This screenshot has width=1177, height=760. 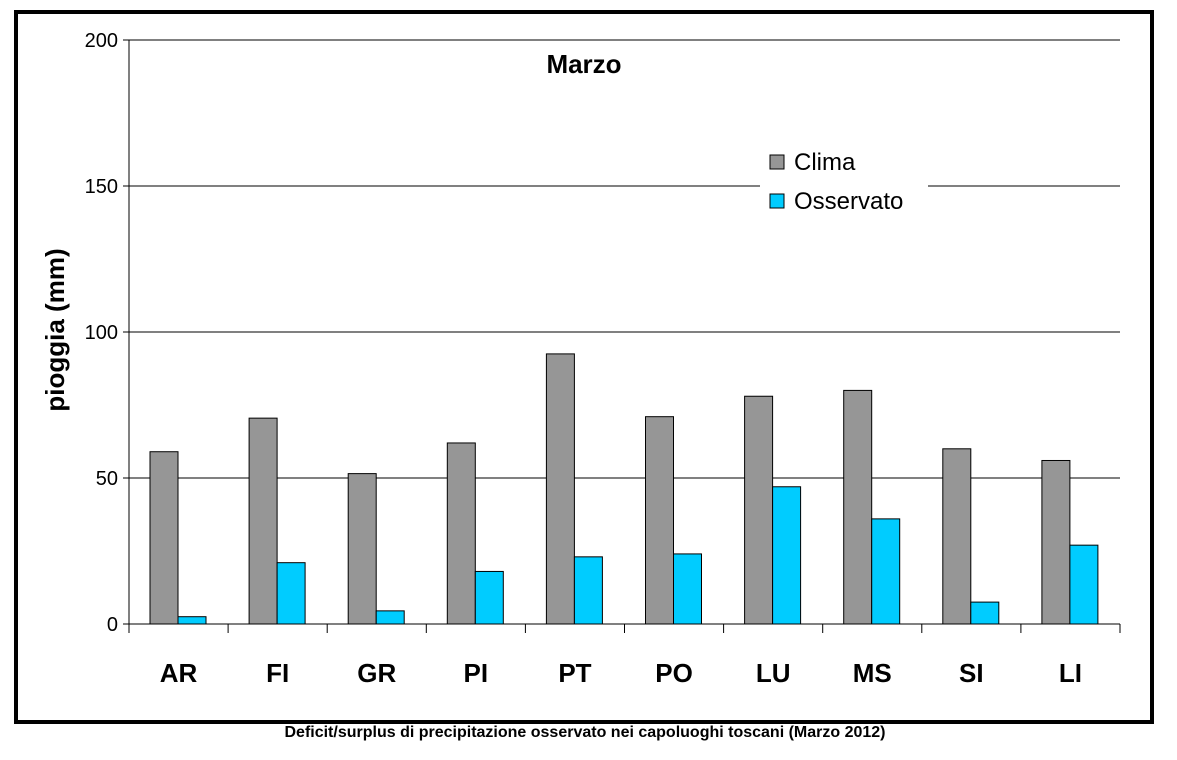 What do you see at coordinates (390, 617) in the screenshot?
I see `bar-osservato-gr` at bounding box center [390, 617].